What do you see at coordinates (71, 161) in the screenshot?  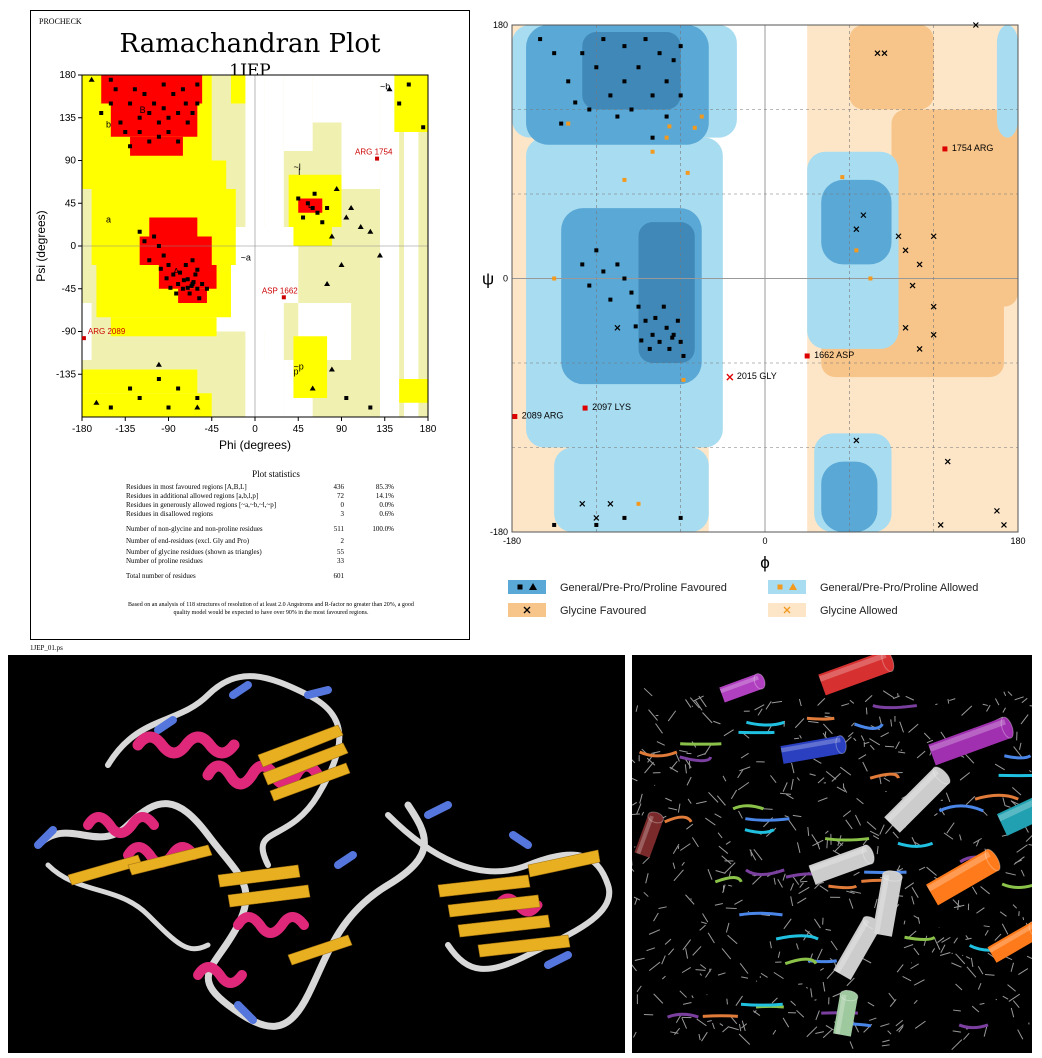 I see `y-tick-label: 90` at bounding box center [71, 161].